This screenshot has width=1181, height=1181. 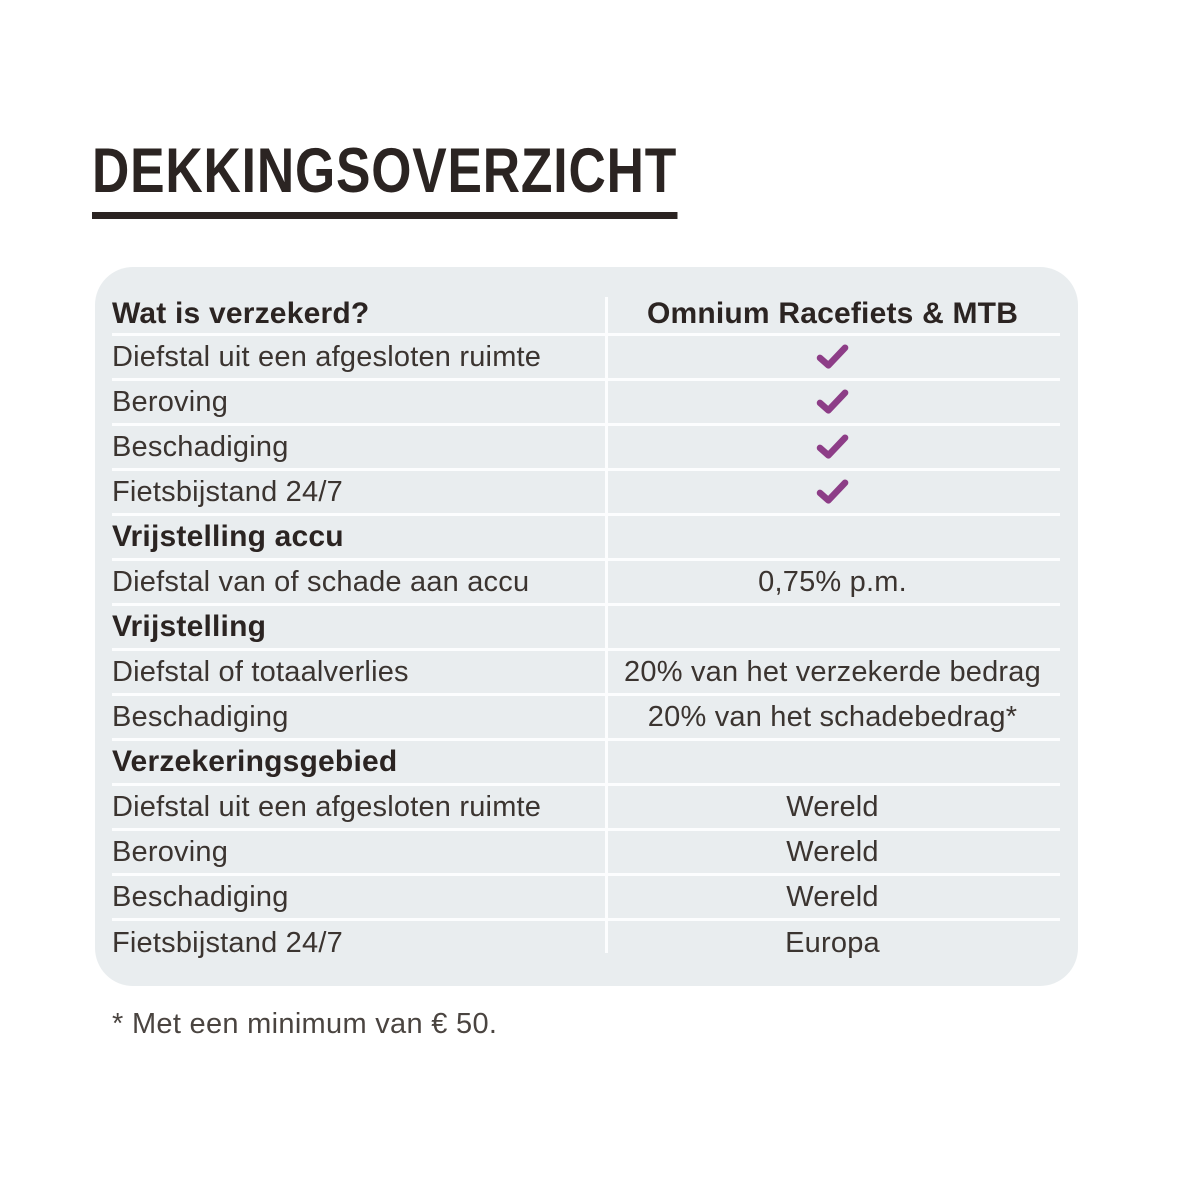 What do you see at coordinates (260, 671) in the screenshot?
I see `row-label: Diefstal of totaalverlies` at bounding box center [260, 671].